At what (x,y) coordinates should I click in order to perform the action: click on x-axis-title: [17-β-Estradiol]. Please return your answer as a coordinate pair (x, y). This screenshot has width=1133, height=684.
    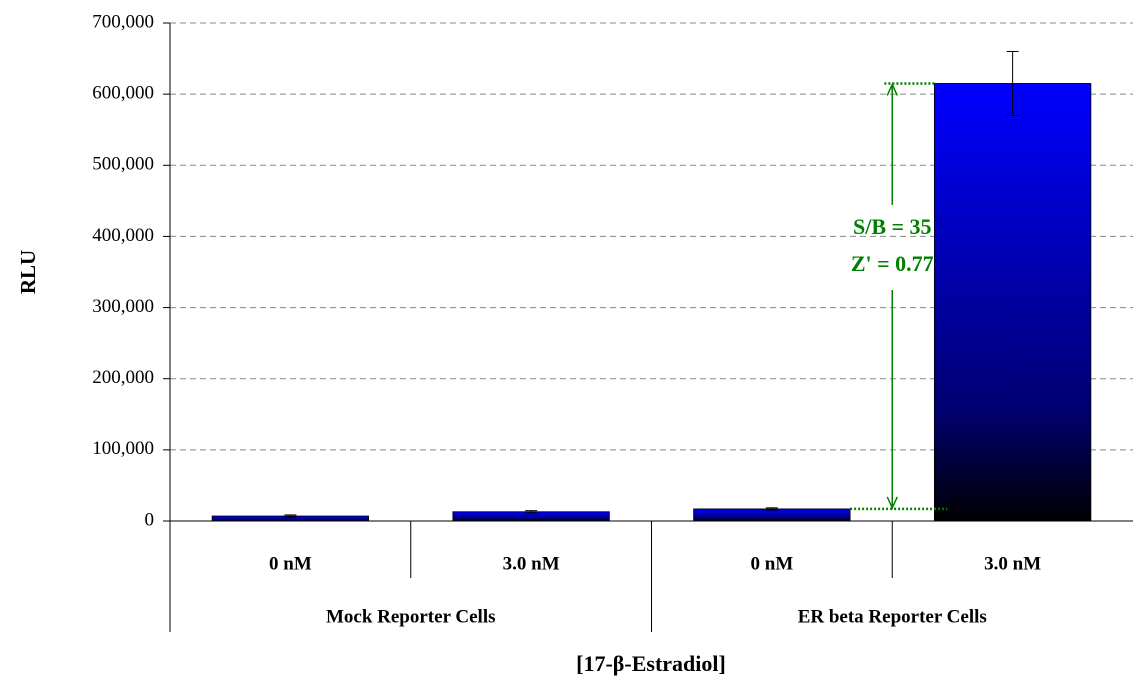
    Looking at the image, I should click on (651, 663).